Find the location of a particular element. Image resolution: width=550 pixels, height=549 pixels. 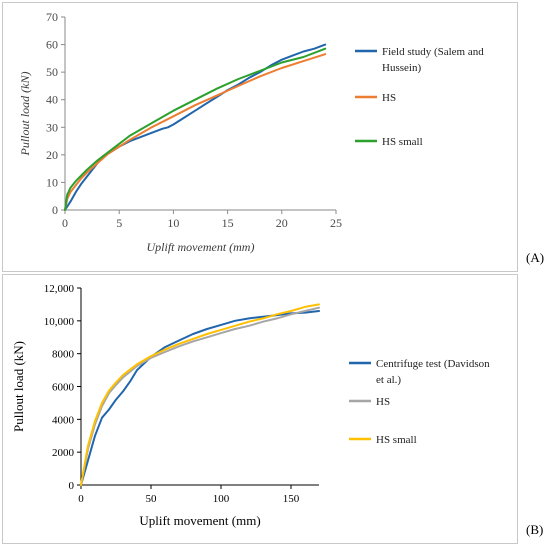

legend-label: Centrifuge test (Davidson is located at coordinates (433, 364).